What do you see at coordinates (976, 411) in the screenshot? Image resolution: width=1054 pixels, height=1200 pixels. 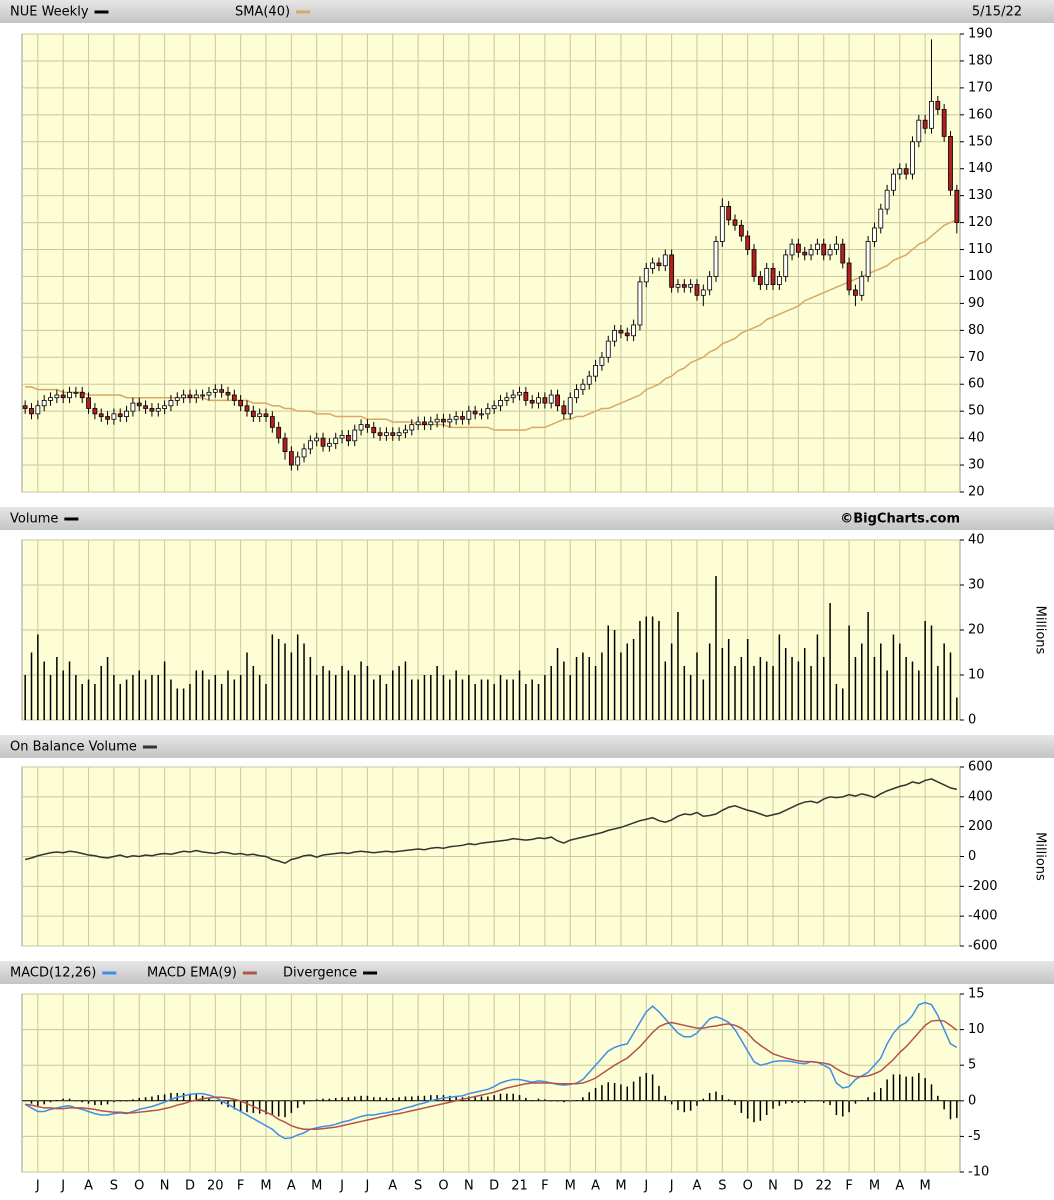 I see `y-tick-label: 50` at bounding box center [976, 411].